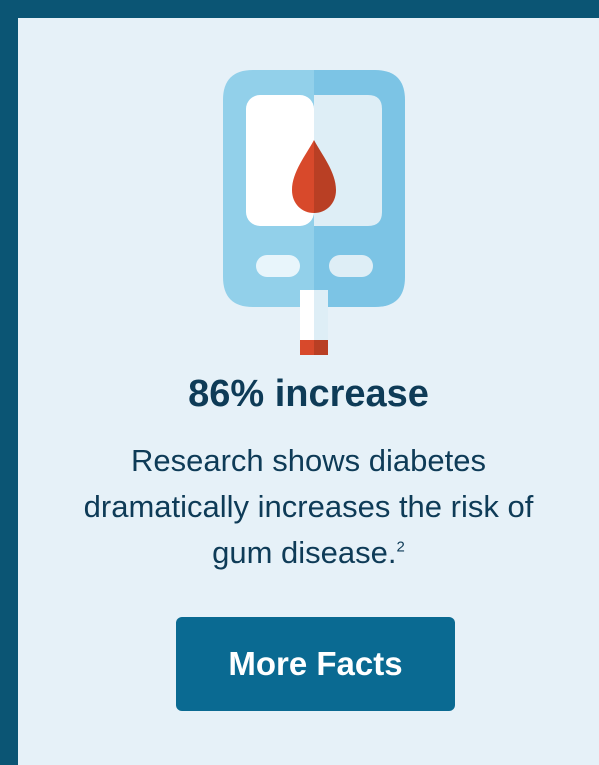  Describe the element at coordinates (314, 214) in the screenshot. I see `glucose-meter-icon` at that location.